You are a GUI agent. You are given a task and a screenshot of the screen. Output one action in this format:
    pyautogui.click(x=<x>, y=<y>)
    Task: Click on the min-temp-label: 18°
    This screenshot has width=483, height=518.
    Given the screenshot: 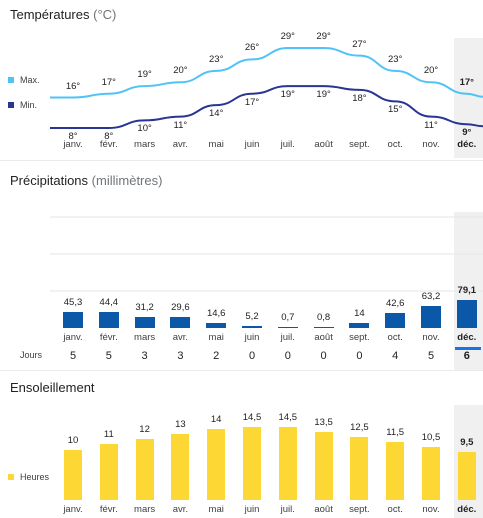 What is the action you would take?
    pyautogui.click(x=359, y=98)
    